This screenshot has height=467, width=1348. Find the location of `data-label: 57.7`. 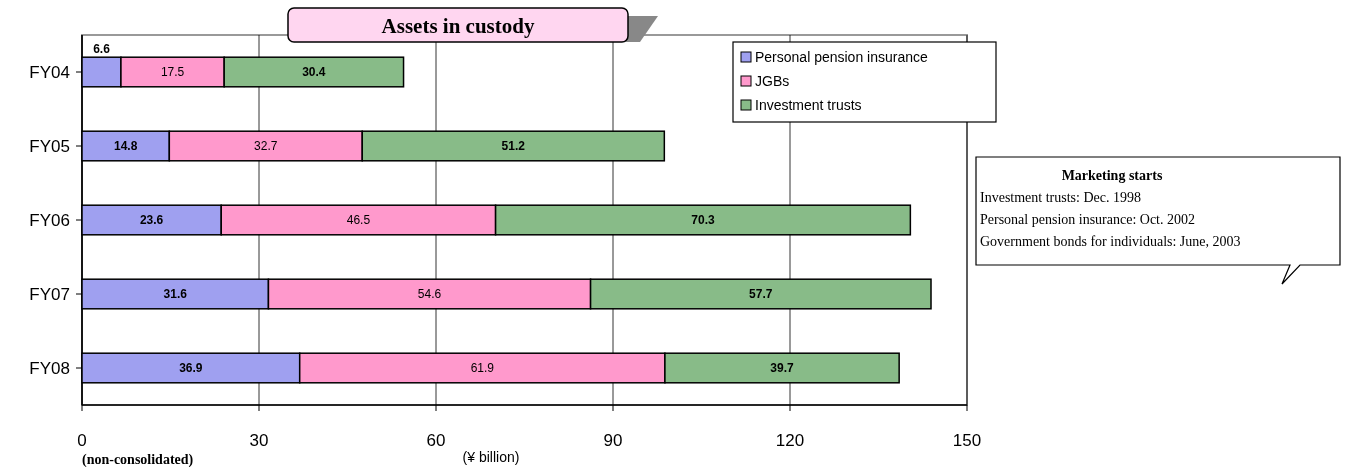

data-label: 57.7 is located at coordinates (761, 294).